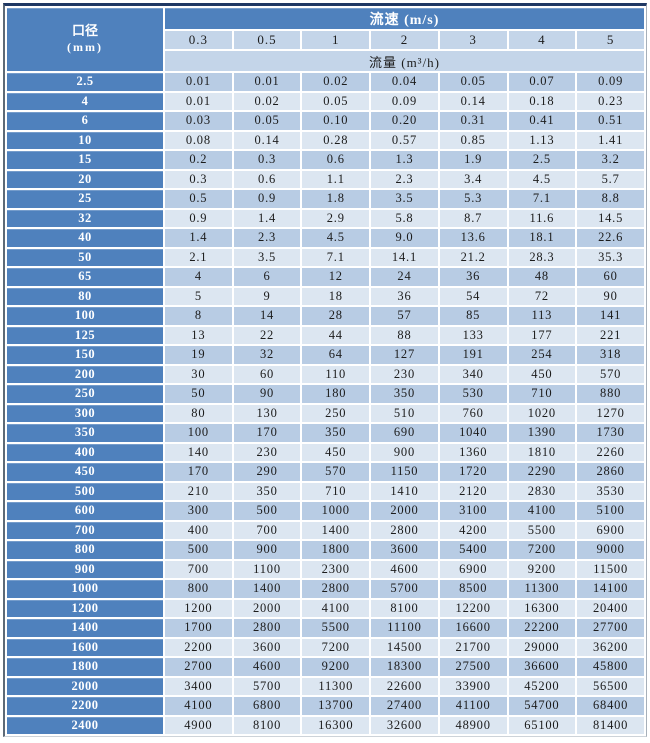 The height and width of the screenshot is (743, 650). Describe the element at coordinates (404, 433) in the screenshot. I see `flow-value-cell: 690` at that location.